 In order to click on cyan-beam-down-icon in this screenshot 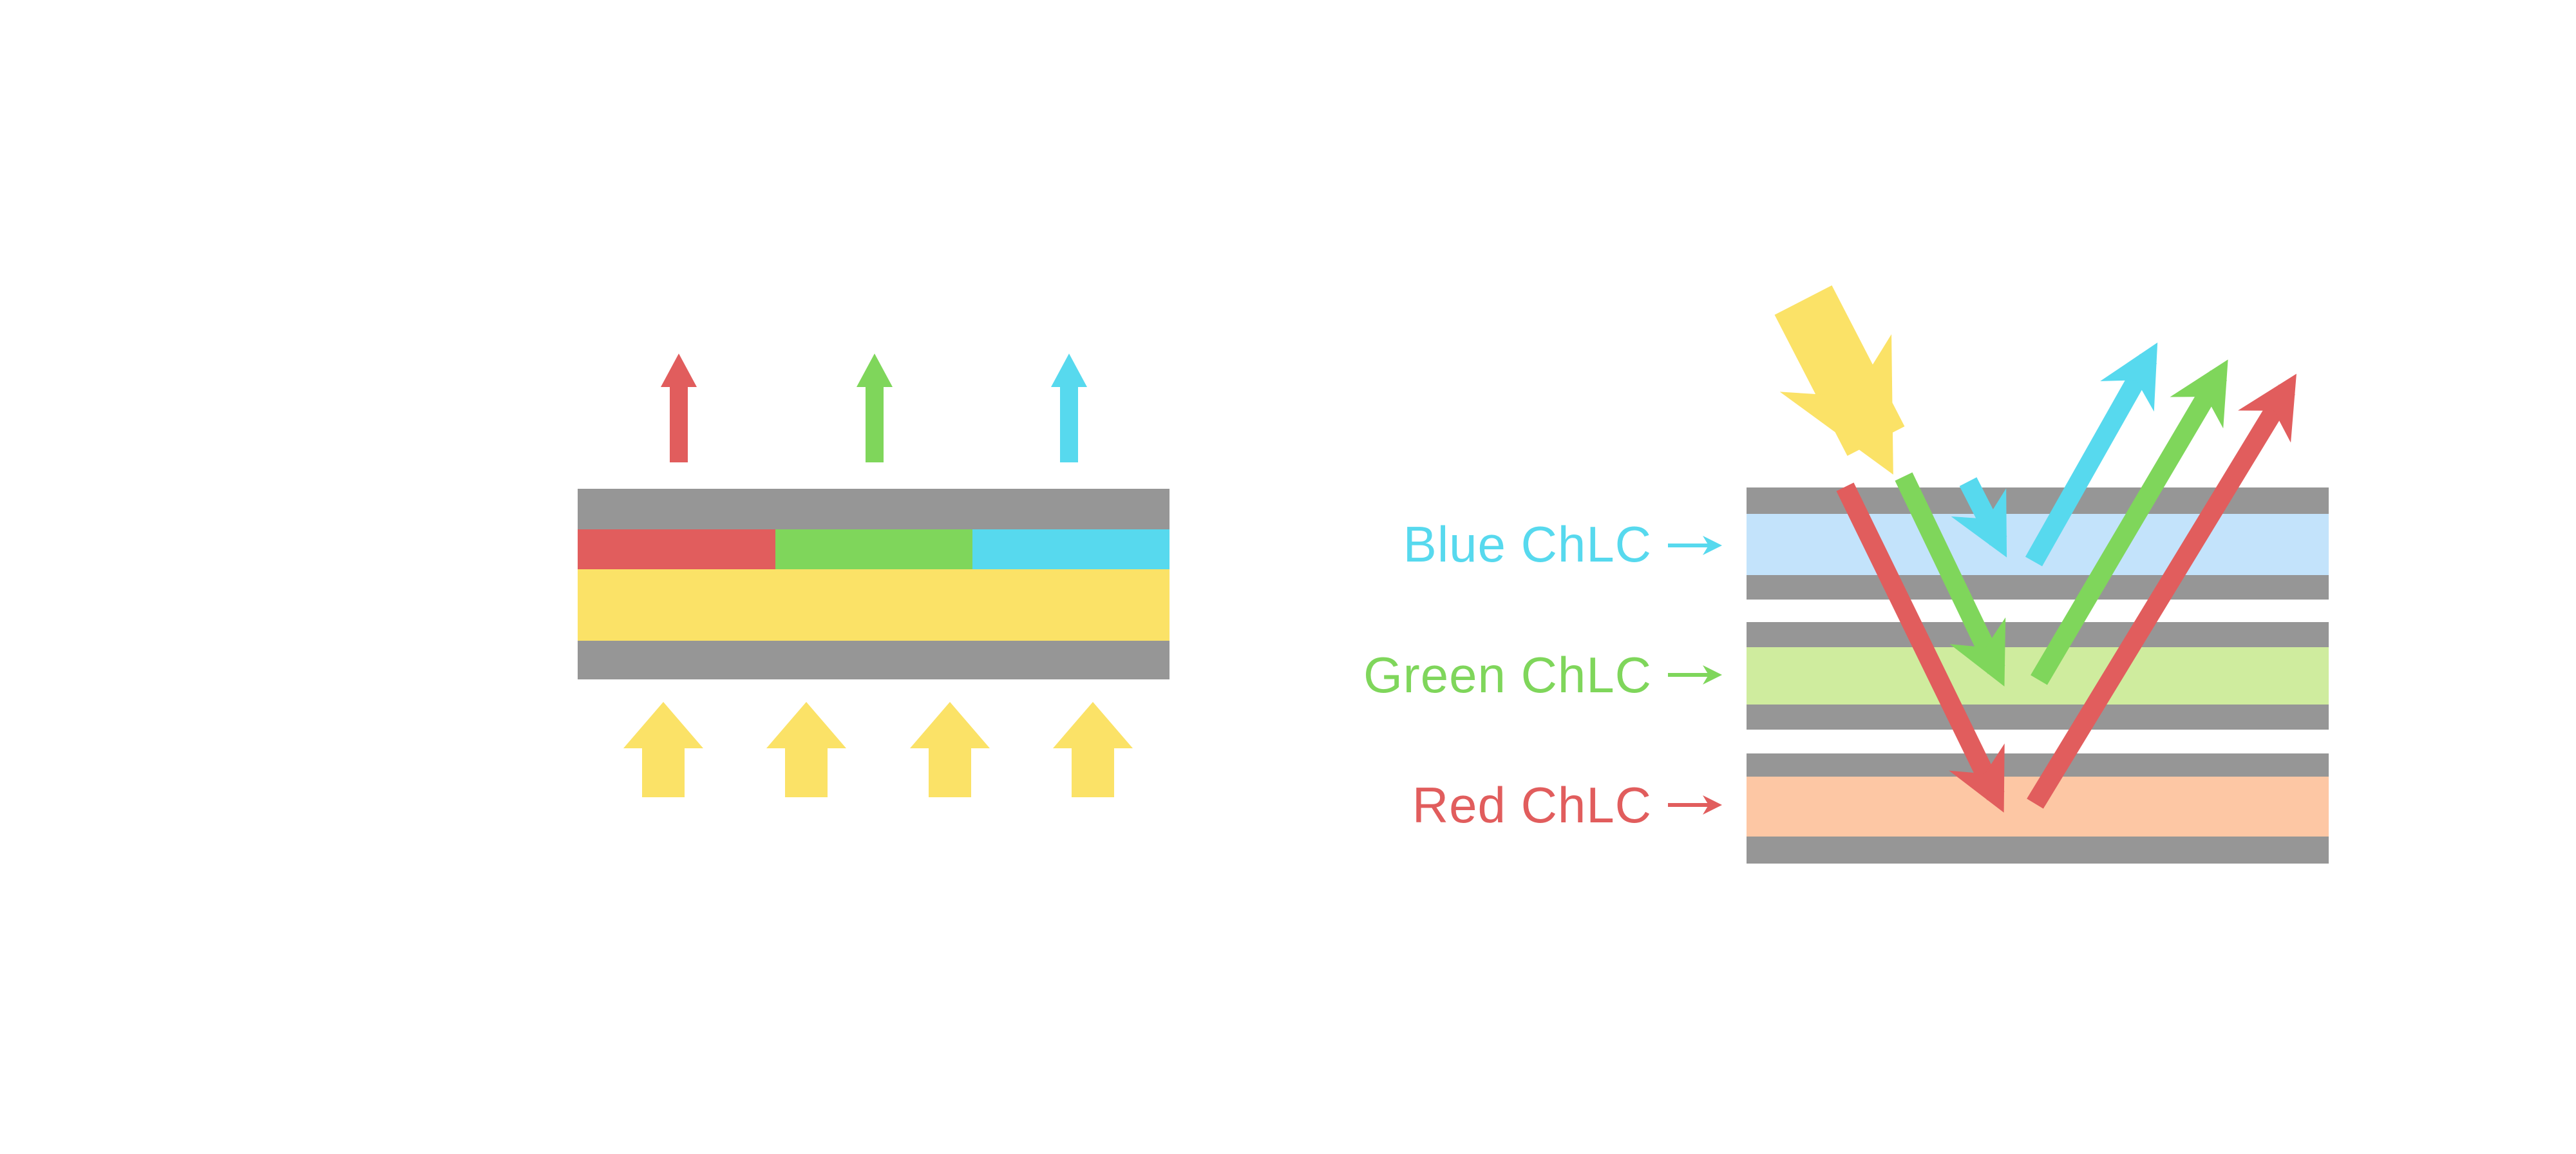, I will do `click(1979, 517)`.